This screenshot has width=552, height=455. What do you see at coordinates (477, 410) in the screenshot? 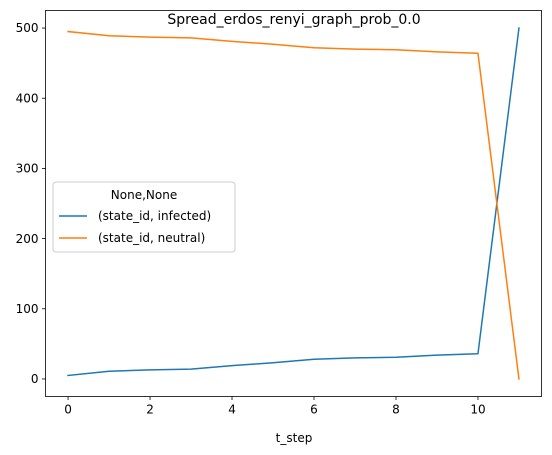
I see `x-tick-label: 10` at bounding box center [477, 410].